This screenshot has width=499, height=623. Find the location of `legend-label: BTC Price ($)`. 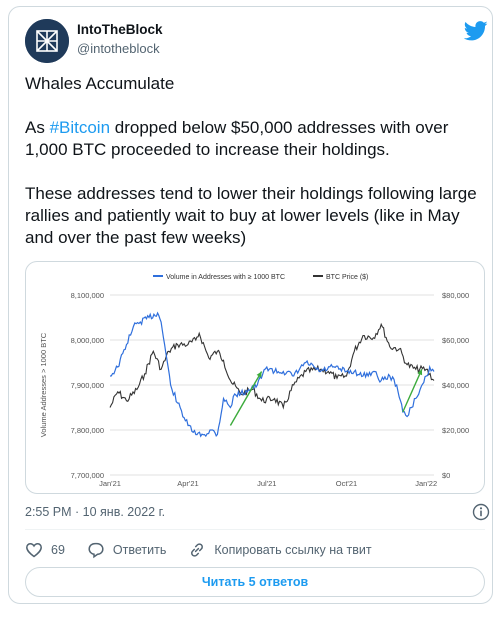

legend-label: BTC Price ($) is located at coordinates (347, 277).